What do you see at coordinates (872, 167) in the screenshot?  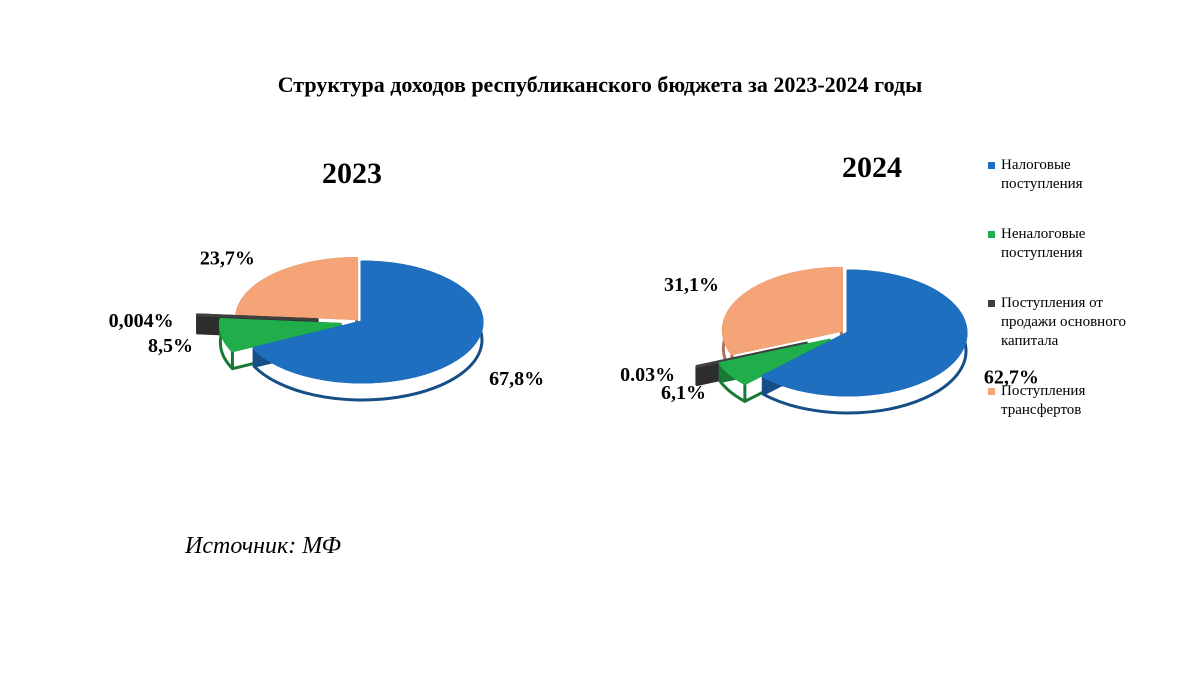 I see `pie-title: 2024` at bounding box center [872, 167].